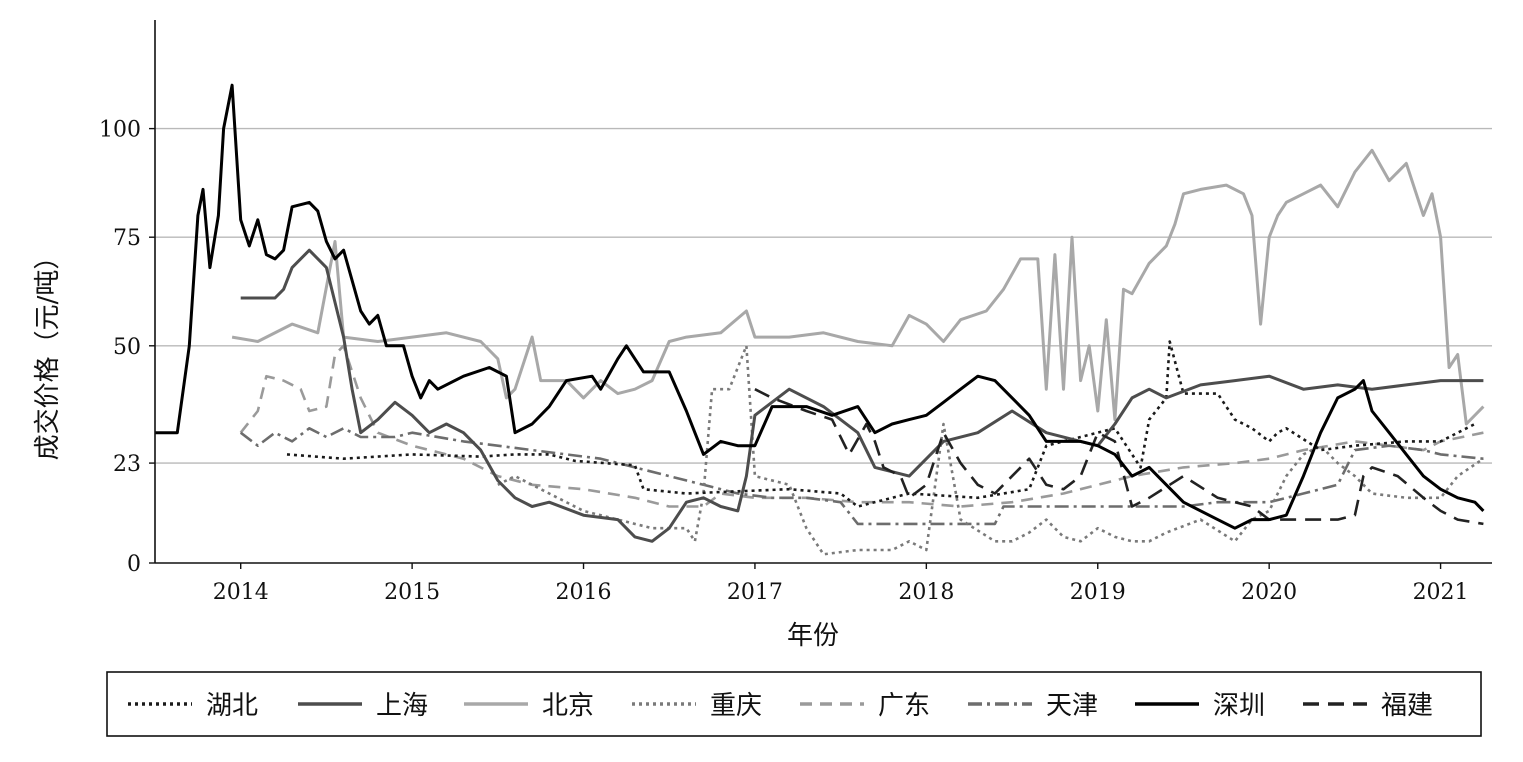 The image size is (1523, 762). I want to click on series-line-天津, so click(861, 476).